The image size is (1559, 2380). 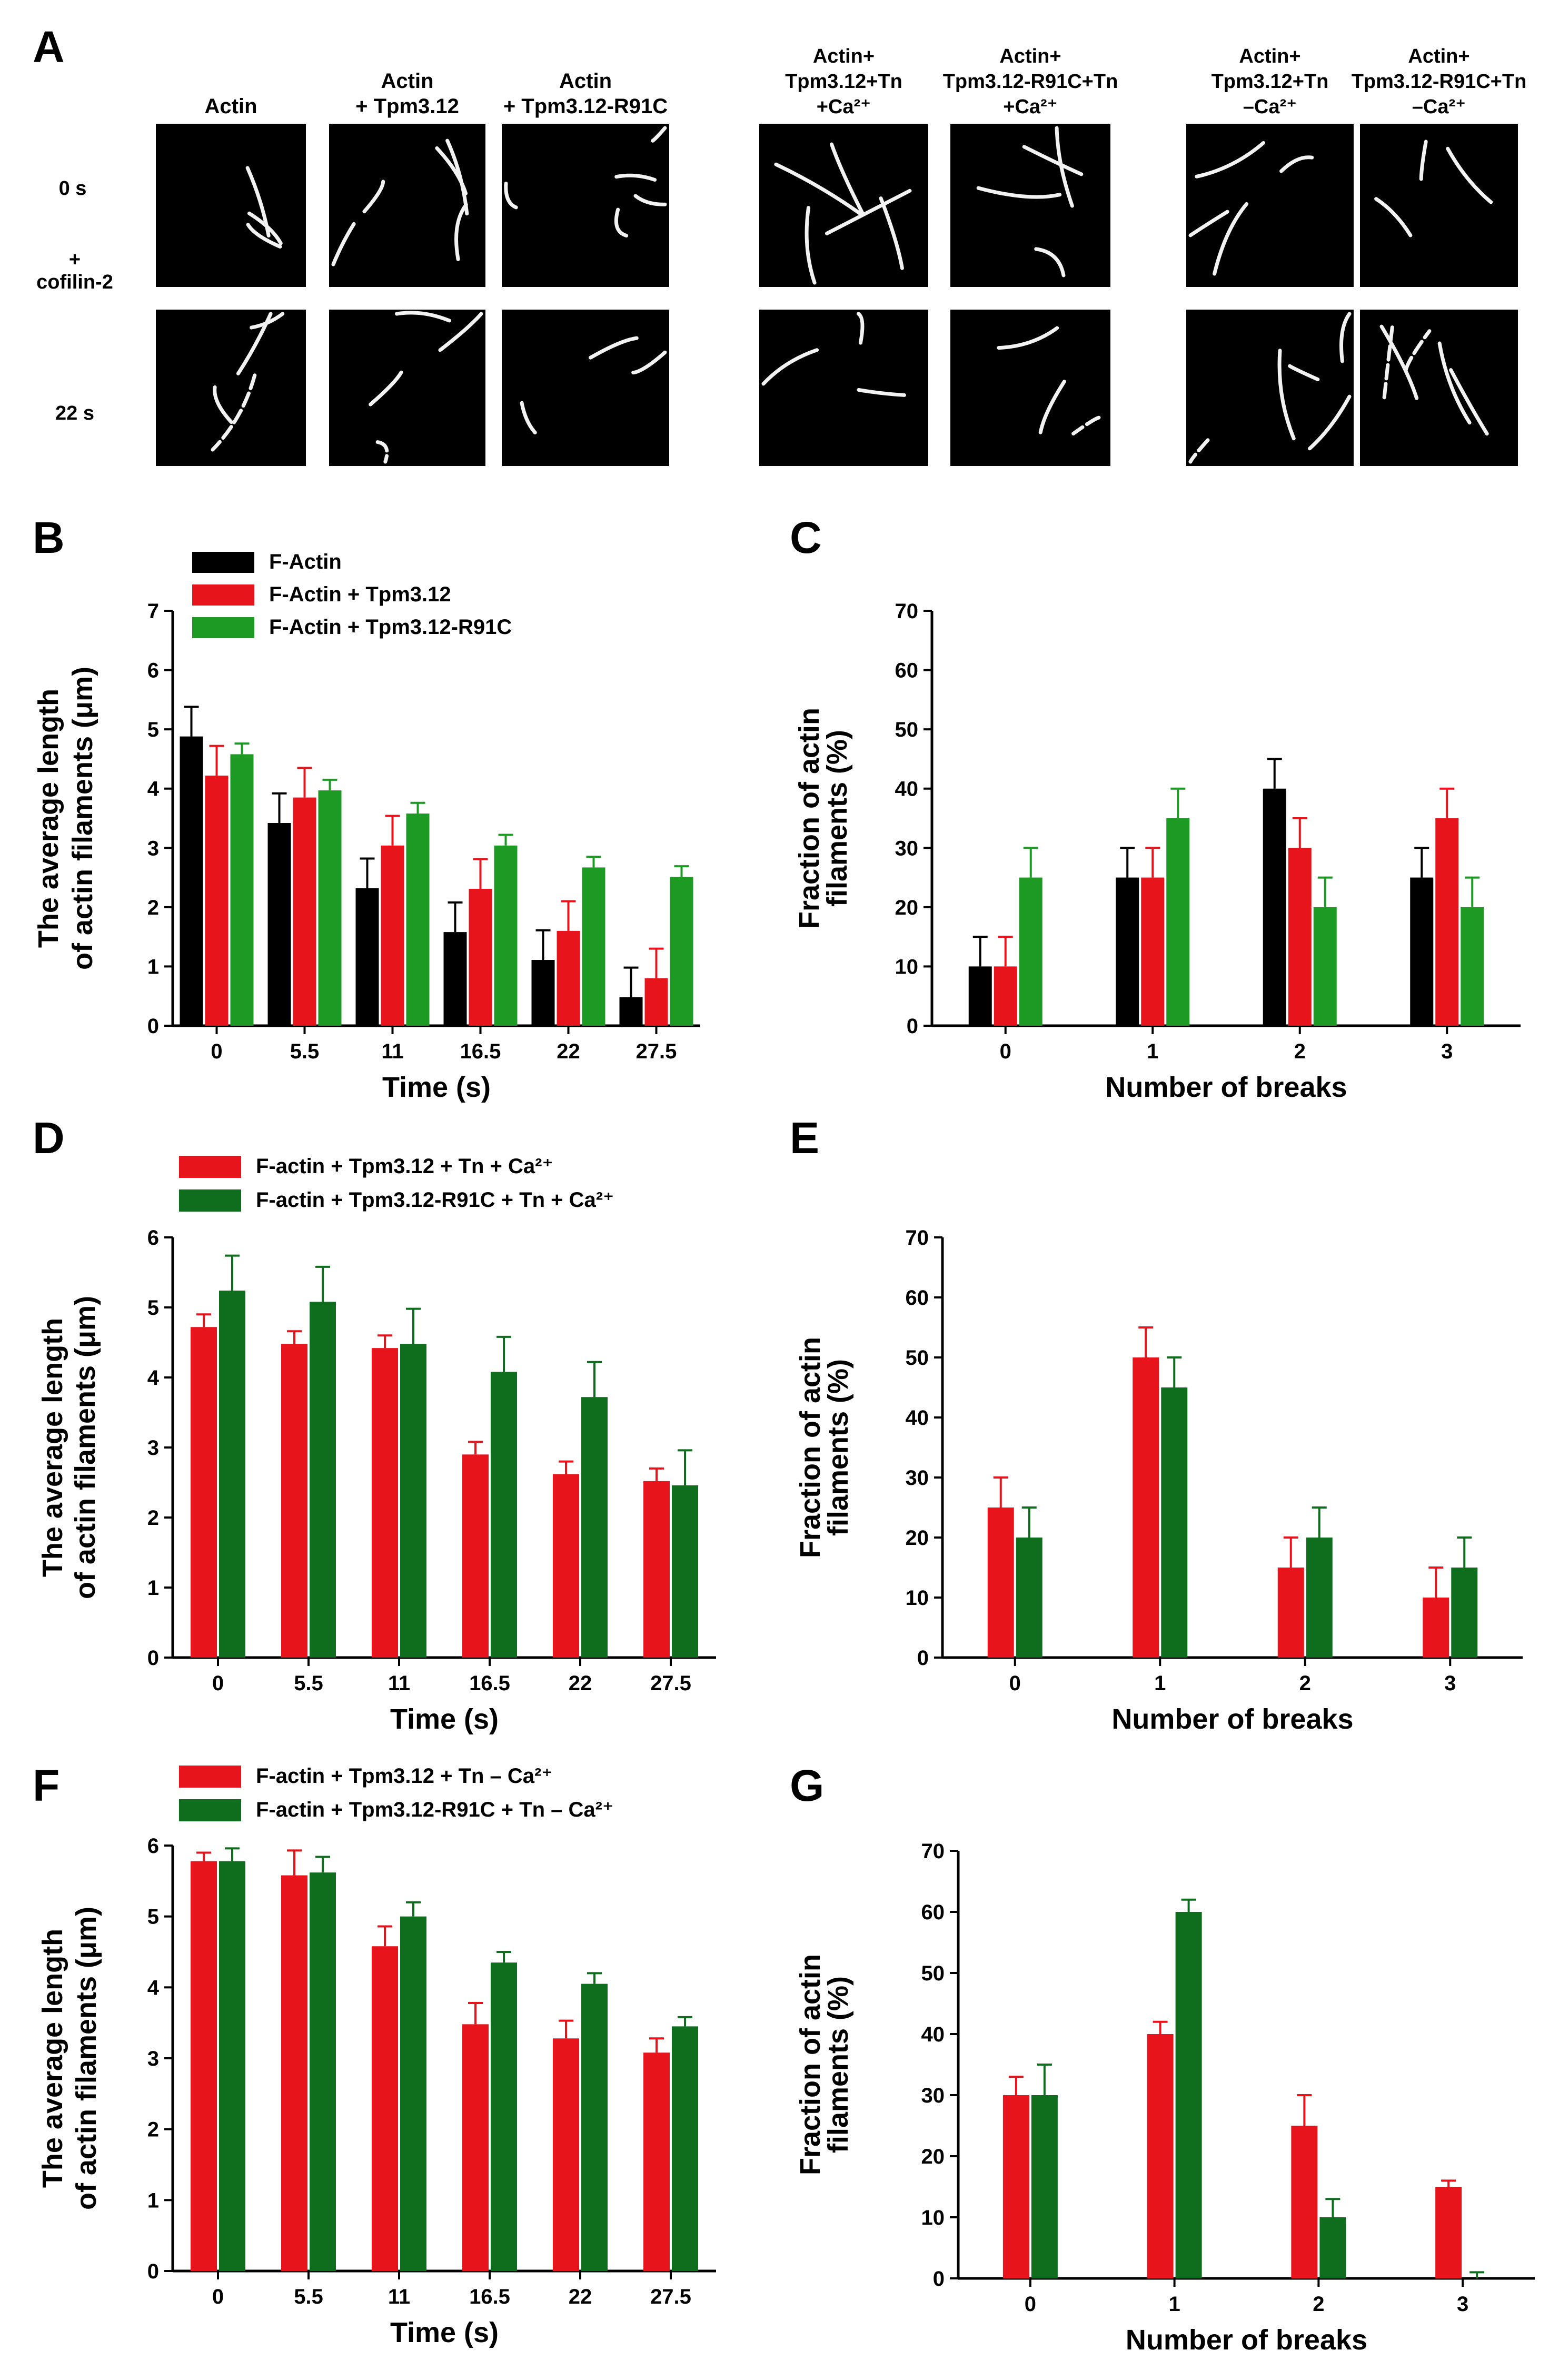 What do you see at coordinates (153, 2271) in the screenshot?
I see `y-tick-label: 0` at bounding box center [153, 2271].